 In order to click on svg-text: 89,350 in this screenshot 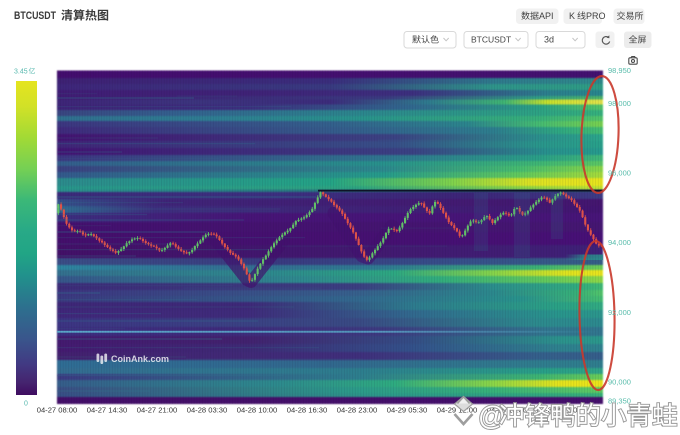, I will do `click(619, 401)`.